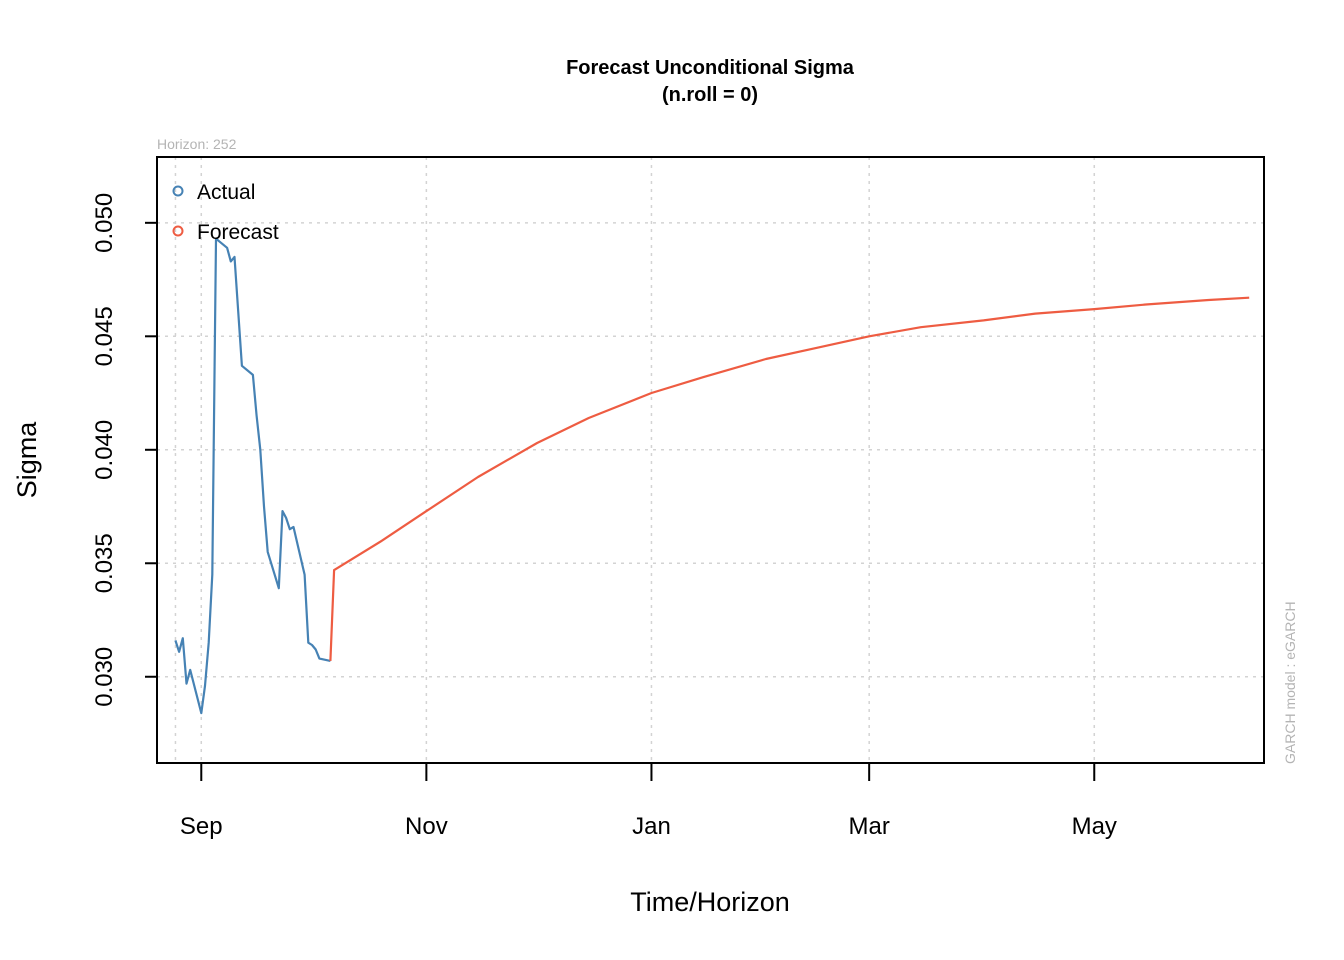 This screenshot has width=1344, height=960. What do you see at coordinates (178, 231) in the screenshot?
I see `legend-marker-forecast` at bounding box center [178, 231].